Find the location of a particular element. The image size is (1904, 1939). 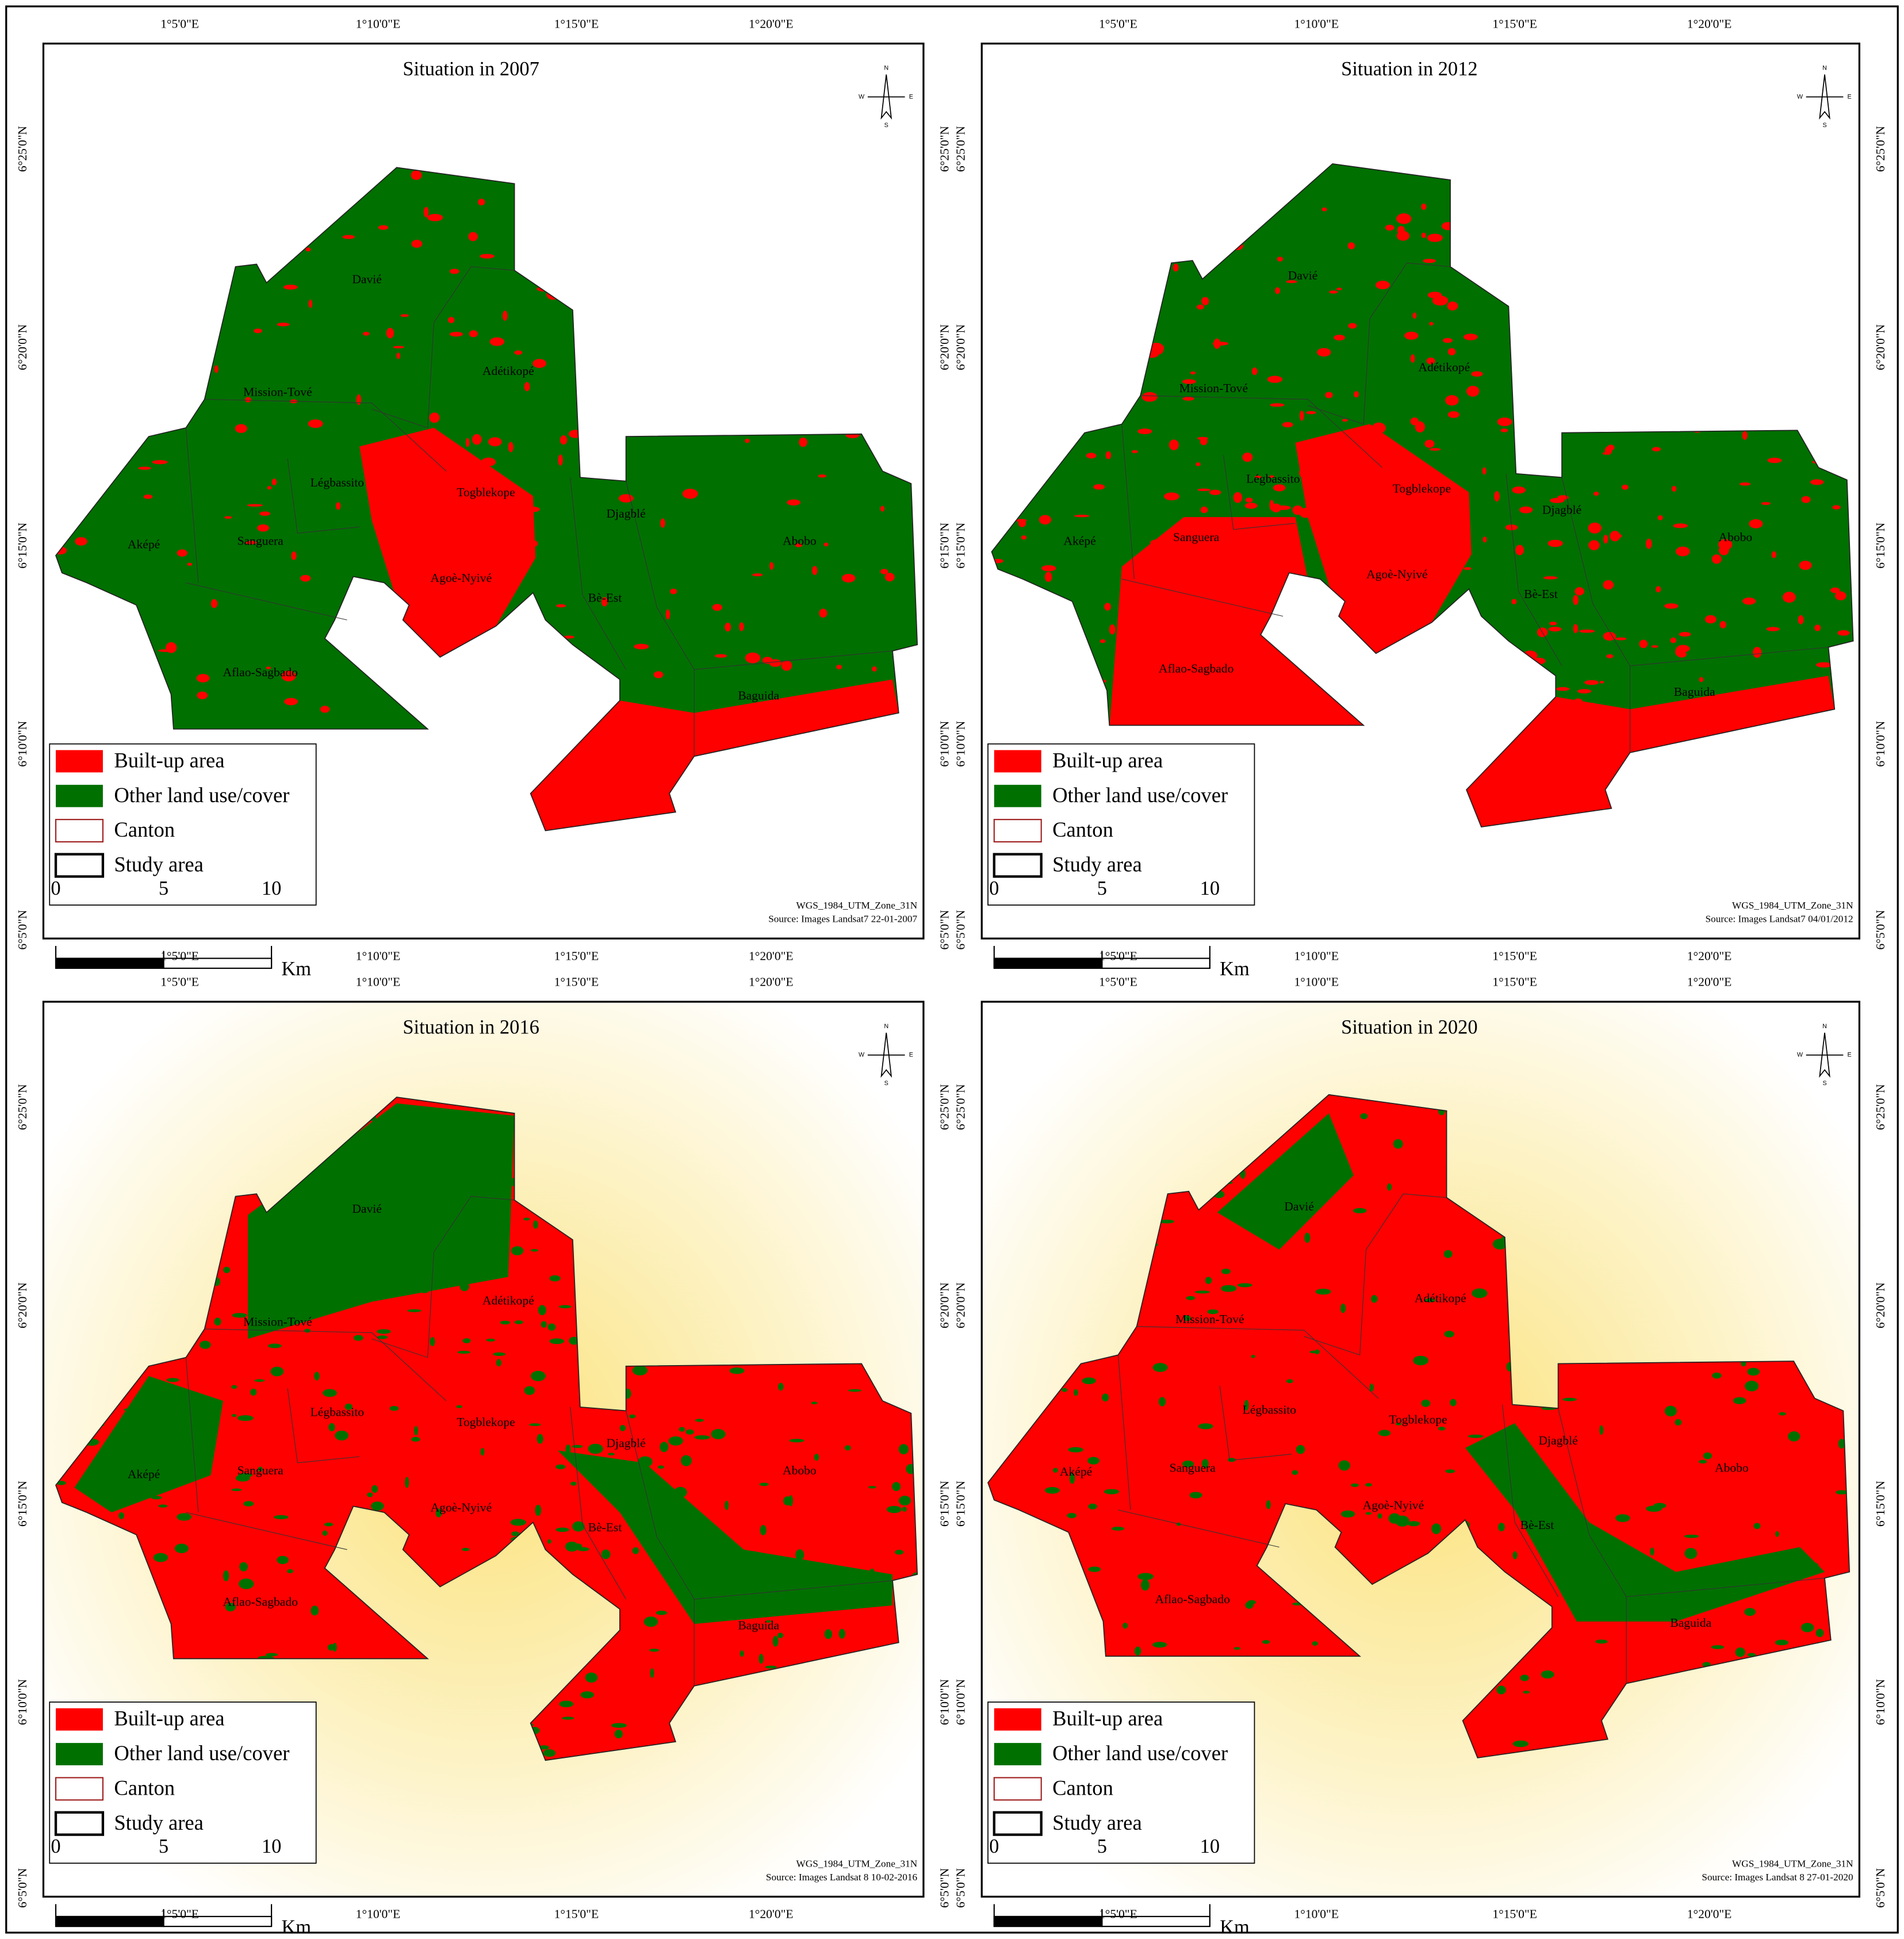

north-arrow is located at coordinates (1825, 97).